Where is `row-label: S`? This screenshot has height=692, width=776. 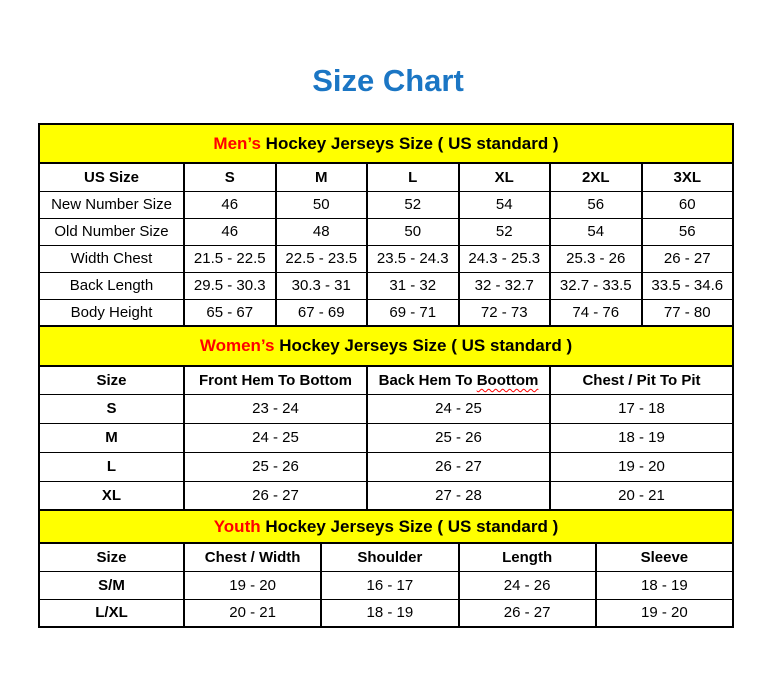
row-label: S is located at coordinates (111, 408).